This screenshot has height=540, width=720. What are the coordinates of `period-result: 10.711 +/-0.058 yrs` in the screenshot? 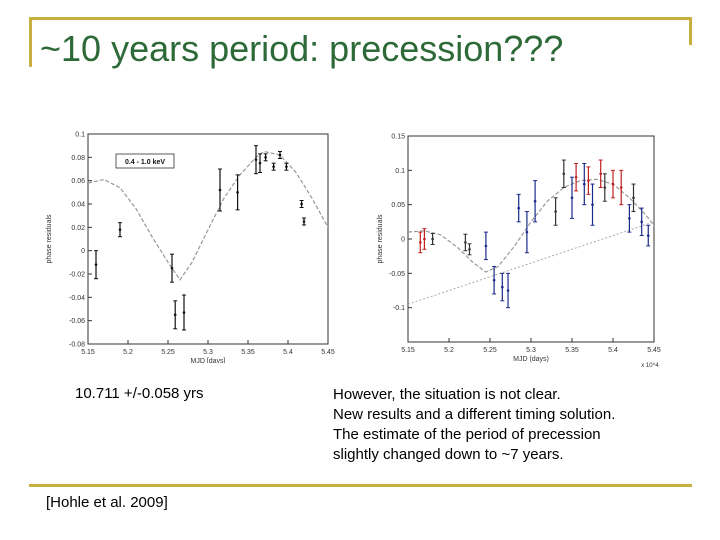 It's located at (139, 393).